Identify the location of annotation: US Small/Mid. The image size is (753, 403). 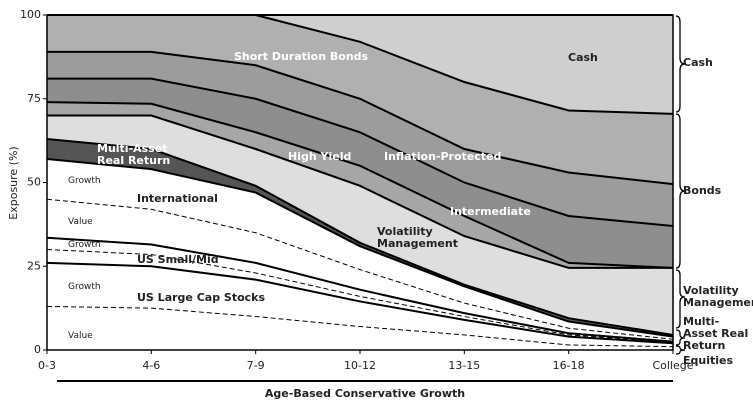
(178, 259).